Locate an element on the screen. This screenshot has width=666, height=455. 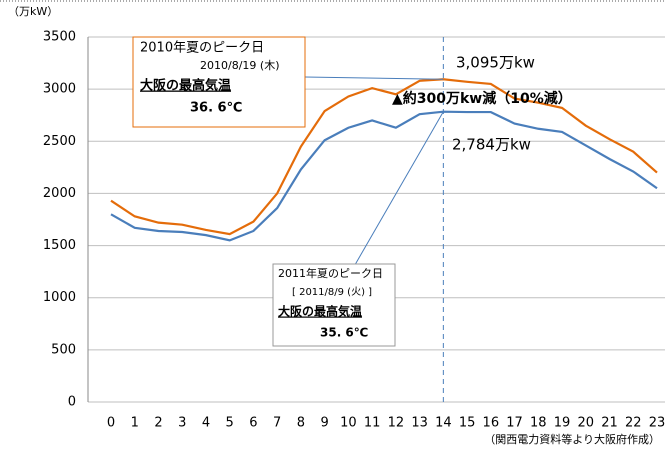
y-tick-label: 3000 is located at coordinates (59, 89).